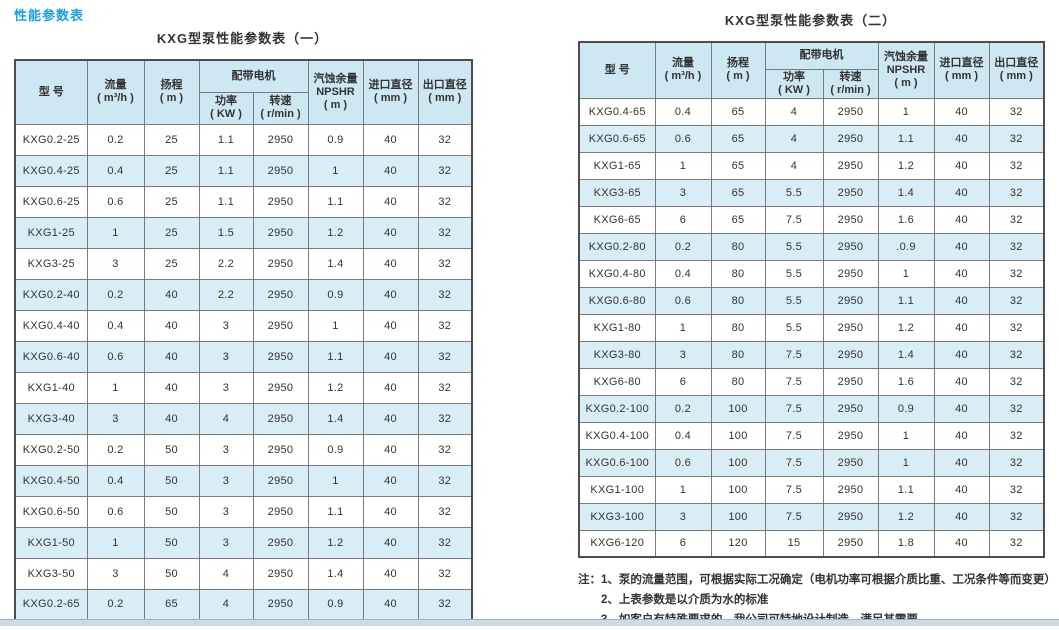  What do you see at coordinates (617, 273) in the screenshot?
I see `cell: KXG0.4-80` at bounding box center [617, 273].